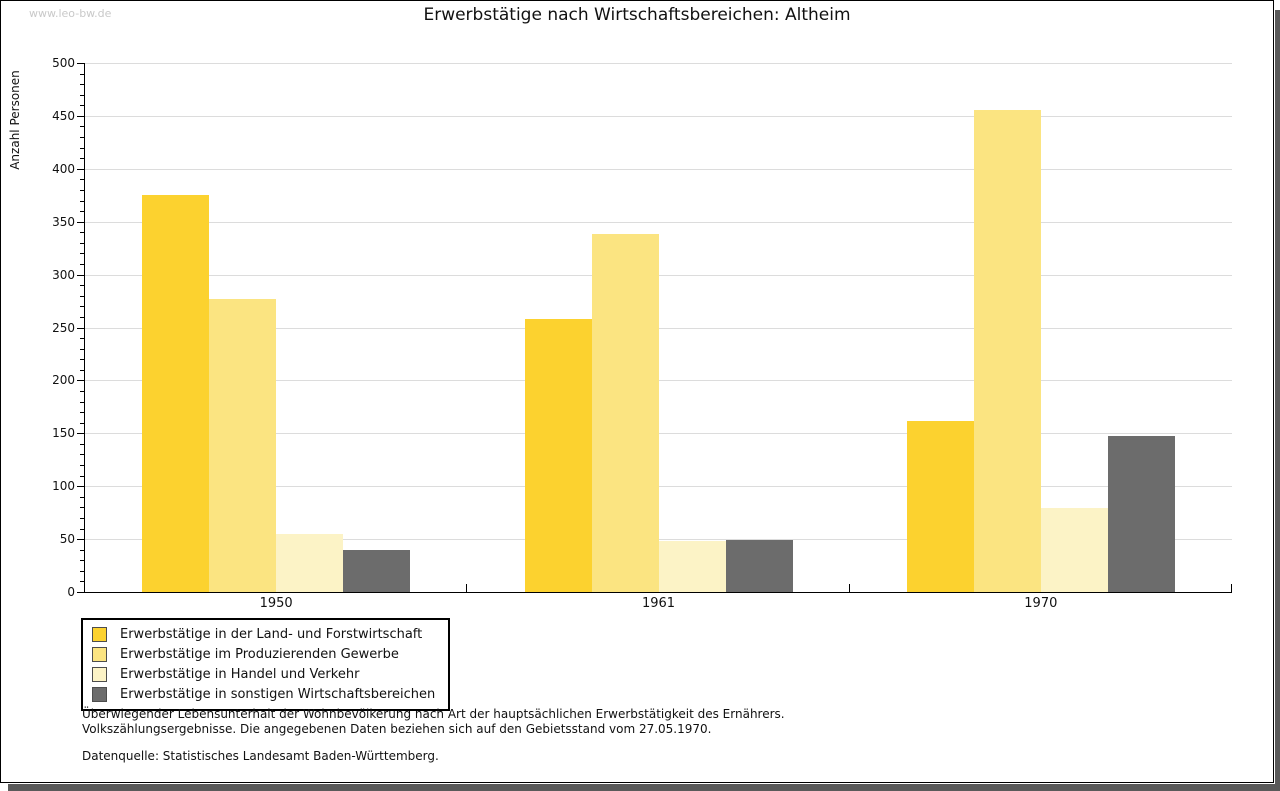 This screenshot has width=1280, height=791. Describe the element at coordinates (641, 787) in the screenshot. I see `window-shadow-bottom` at that location.